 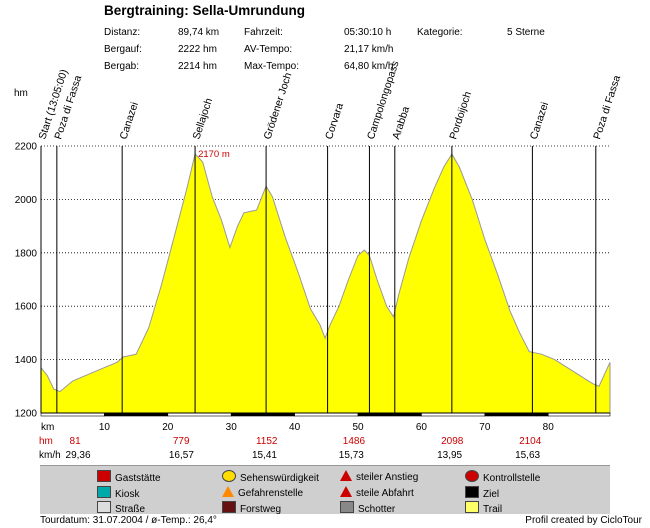 I want to click on kmh-value: 15,63, so click(x=527, y=455).